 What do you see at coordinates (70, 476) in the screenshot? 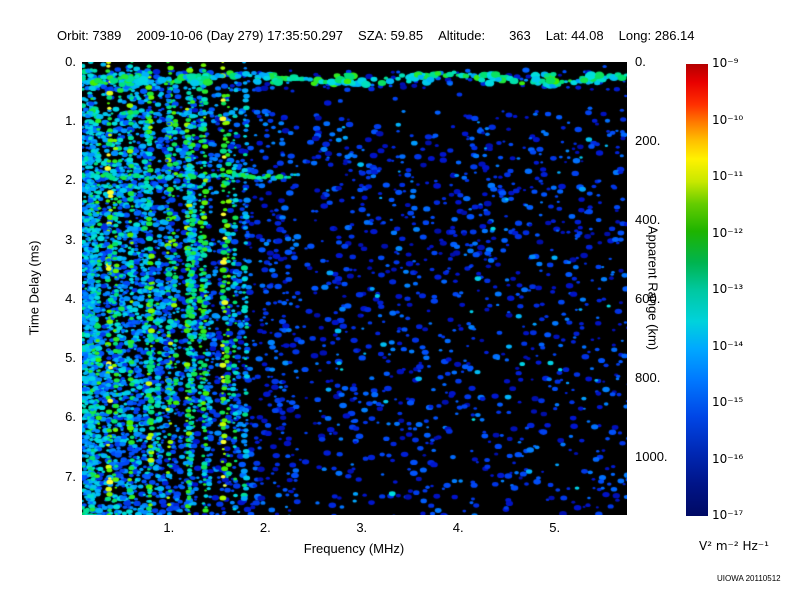
I see `y-left-tick-label: 7.` at bounding box center [70, 476].